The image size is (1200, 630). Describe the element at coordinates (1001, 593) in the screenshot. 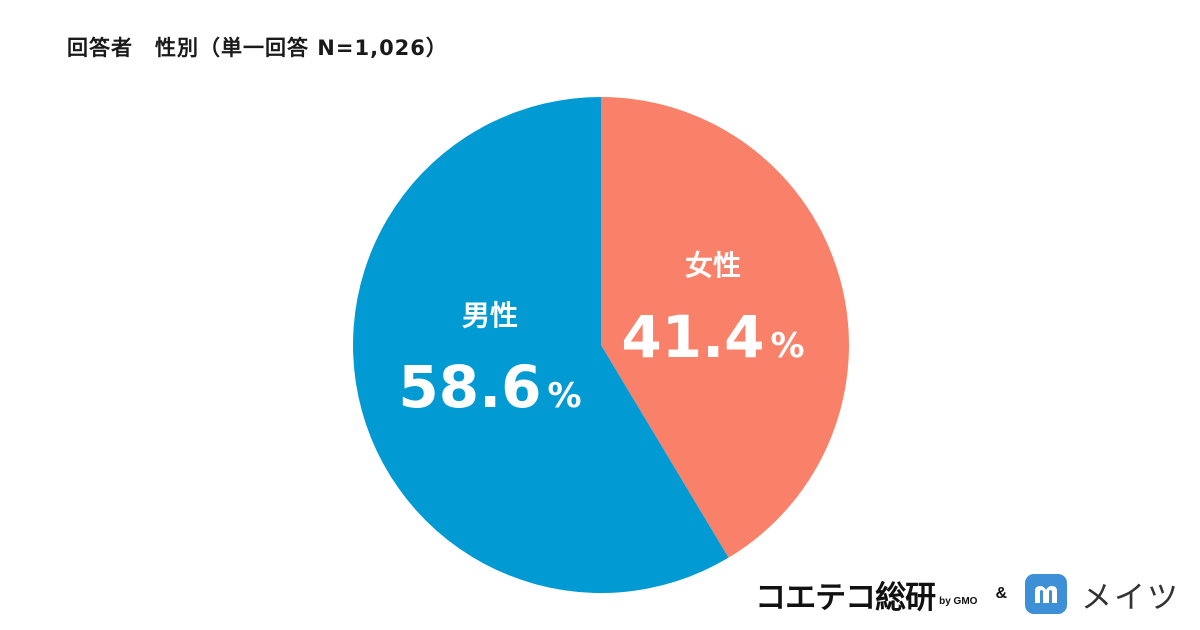

I see `ampersand: &` at that location.